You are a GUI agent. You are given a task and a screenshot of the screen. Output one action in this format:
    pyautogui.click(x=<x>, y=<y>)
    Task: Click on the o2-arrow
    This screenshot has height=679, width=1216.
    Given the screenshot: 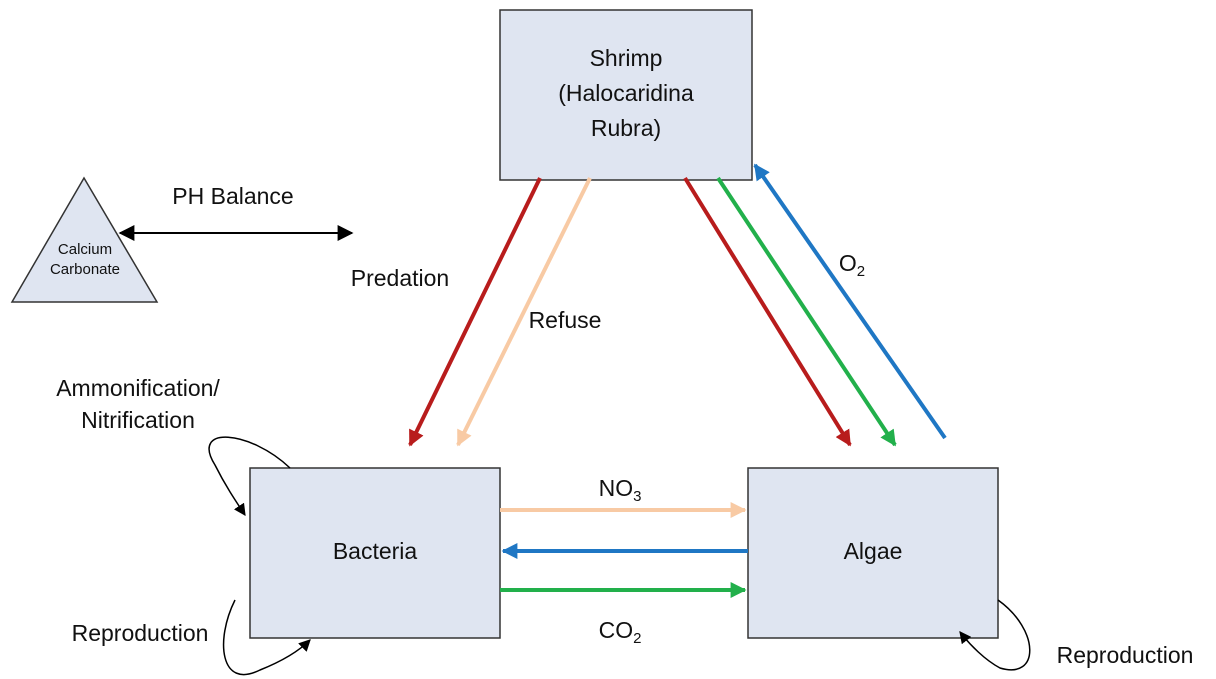 What is the action you would take?
    pyautogui.click(x=850, y=301)
    